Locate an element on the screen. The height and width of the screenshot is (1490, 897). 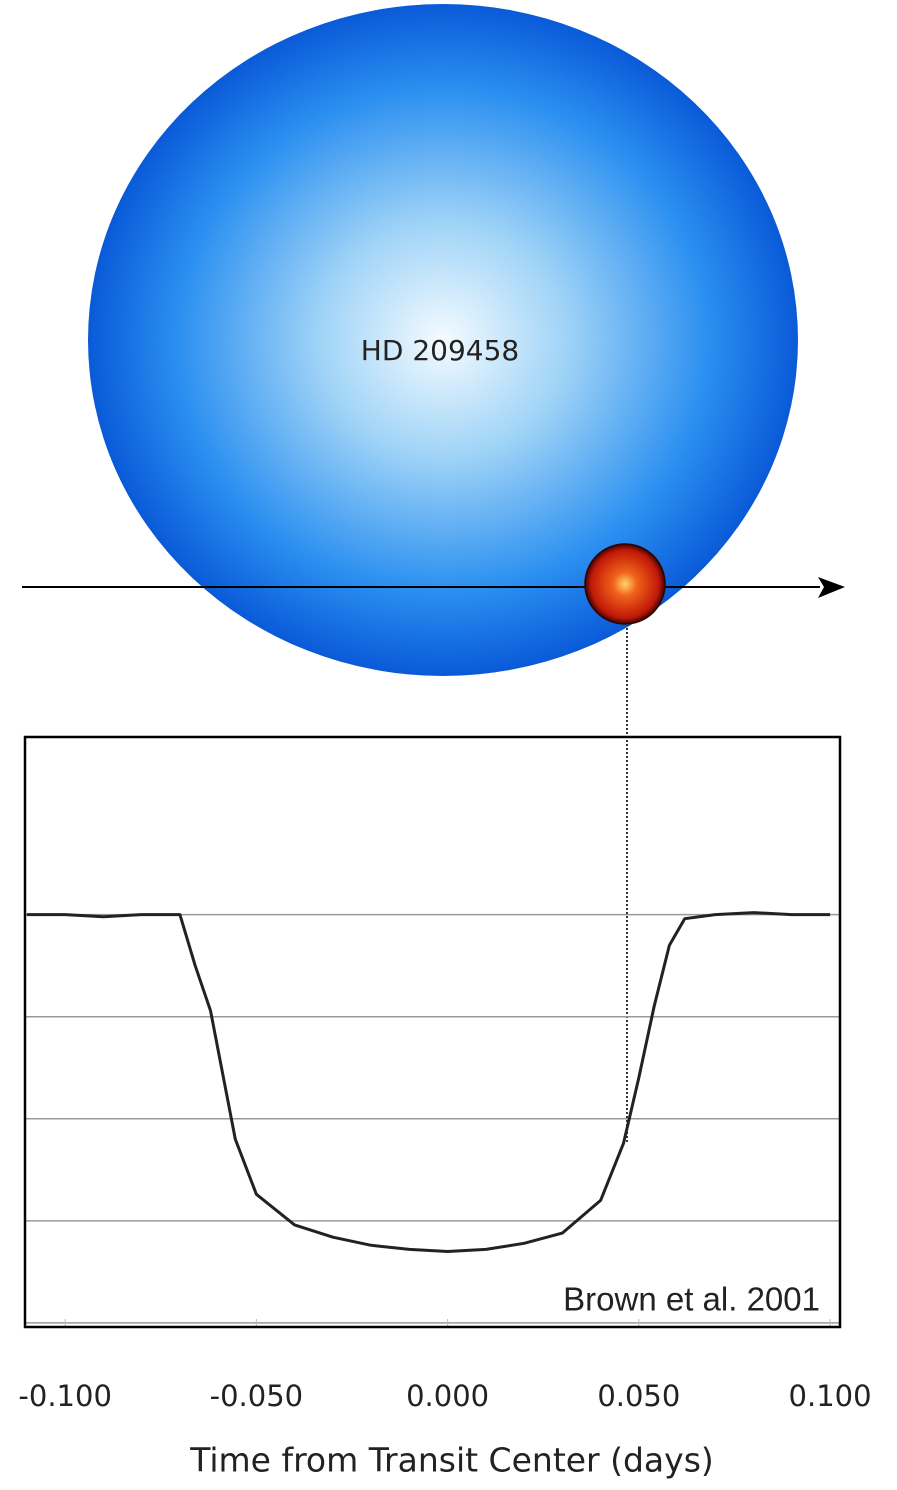
annotation: Brown et al. 2001 is located at coordinates (691, 1299).